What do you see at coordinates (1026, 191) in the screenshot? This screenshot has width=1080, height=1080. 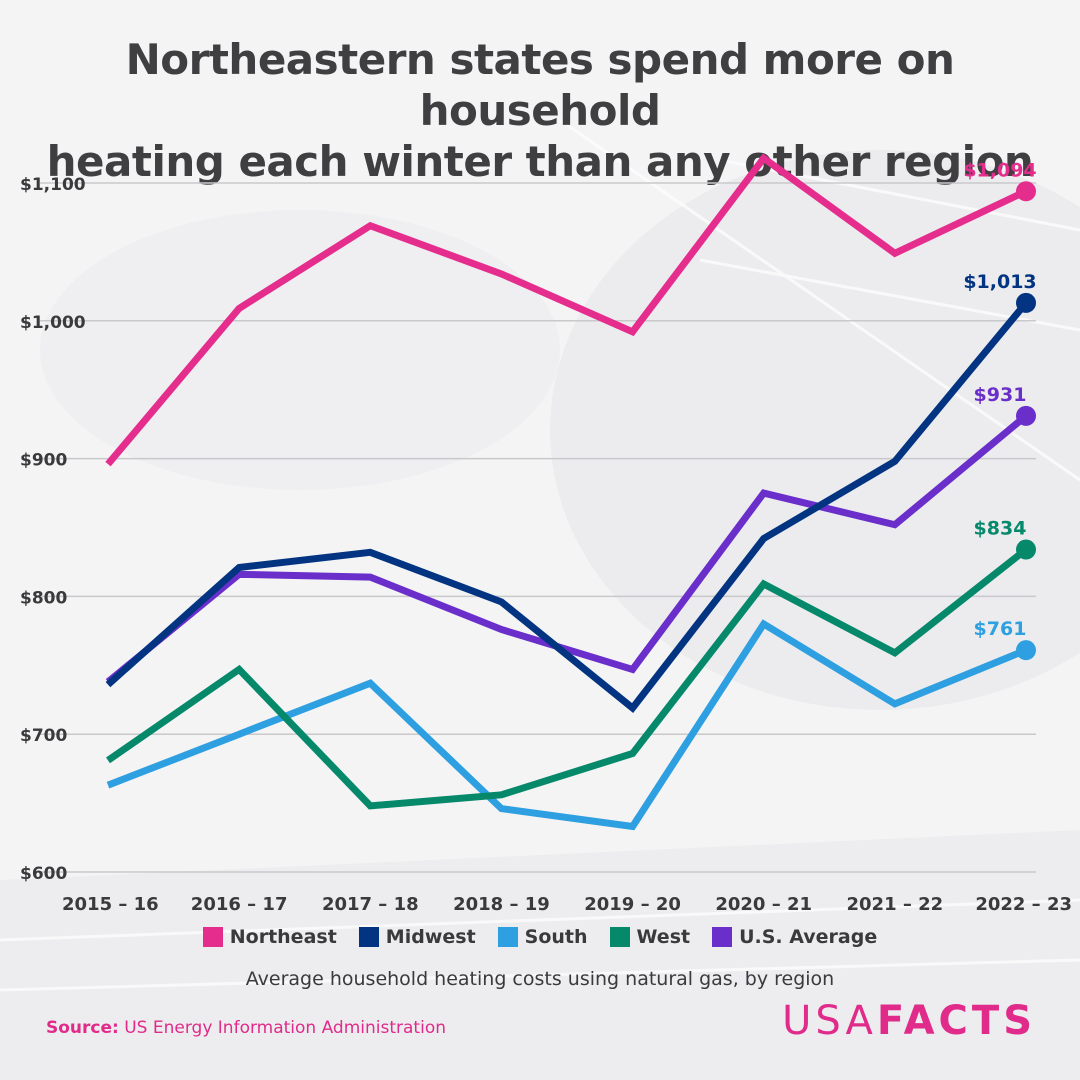 I see `series-end-marker-northeast` at bounding box center [1026, 191].